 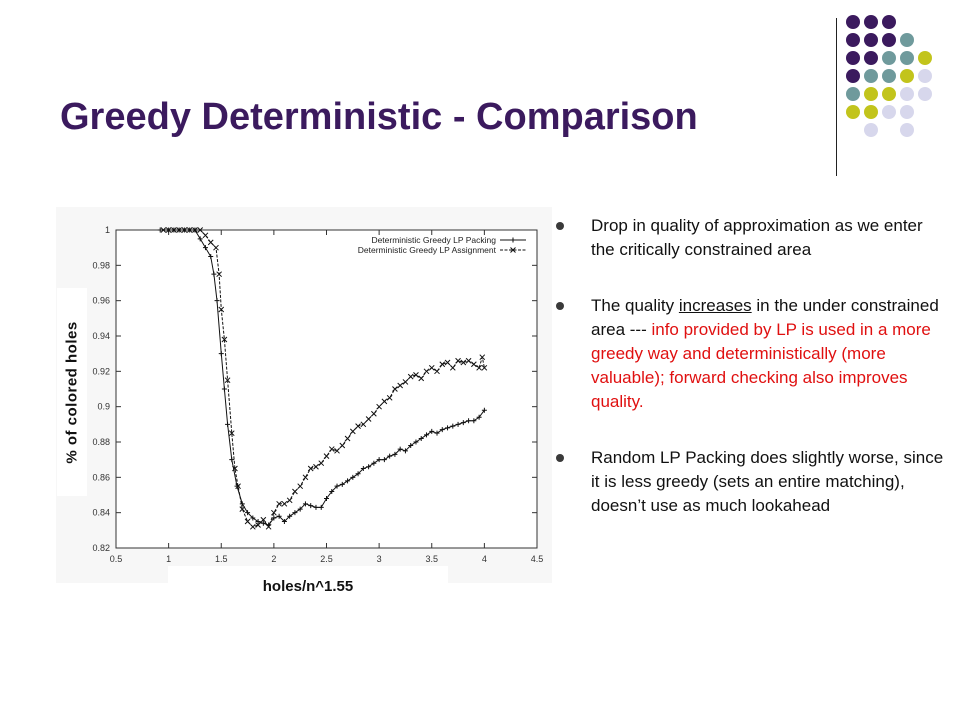 I want to click on decorative-dot-grid, so click(x=889, y=76).